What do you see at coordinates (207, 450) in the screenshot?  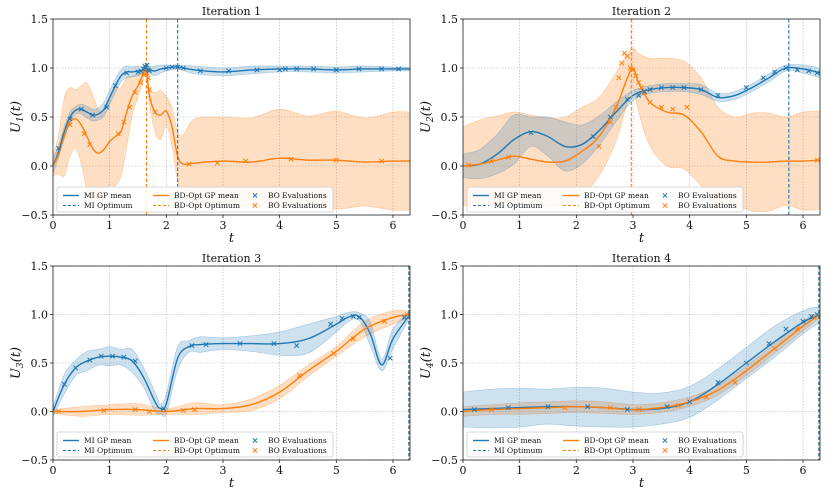 I see `legend-label: BD-Opt Optimum` at bounding box center [207, 450].